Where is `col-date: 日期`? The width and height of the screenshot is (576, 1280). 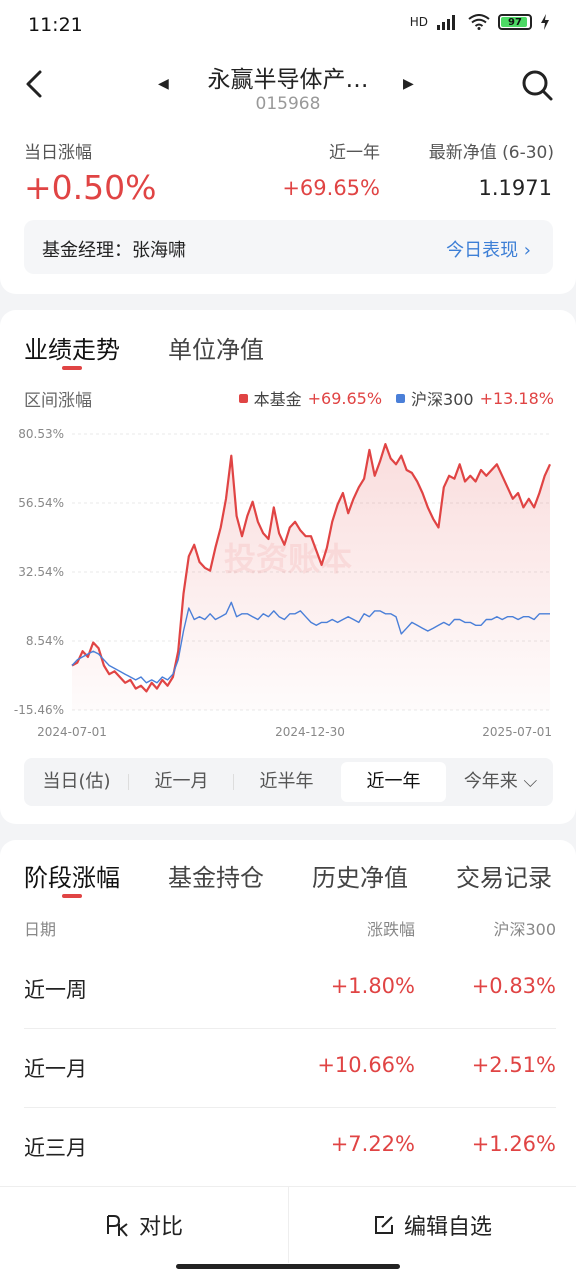
col-date: 日期 is located at coordinates (40, 929).